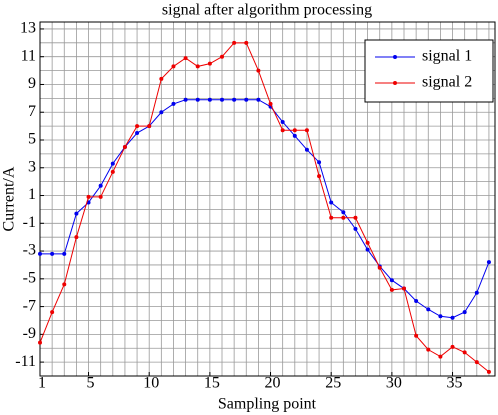  Describe the element at coordinates (333, 383) in the screenshot. I see `x-tick-label: 25` at that location.